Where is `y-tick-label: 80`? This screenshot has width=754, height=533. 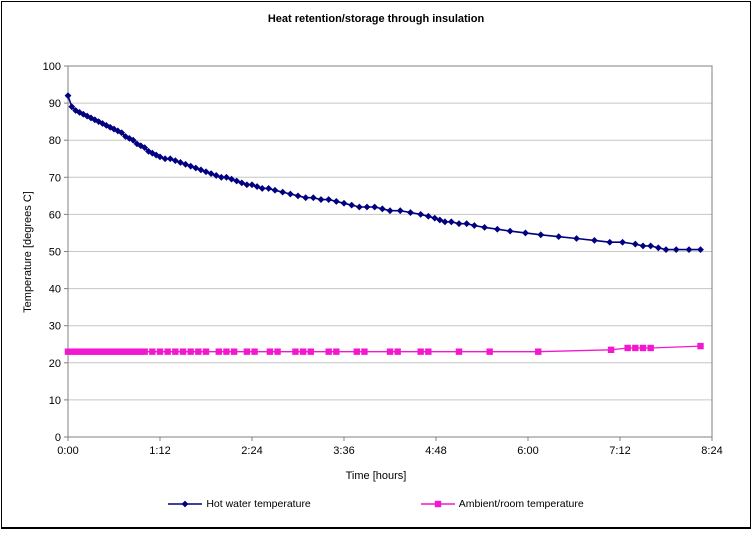
y-tick-label: 80 is located at coordinates (55, 141).